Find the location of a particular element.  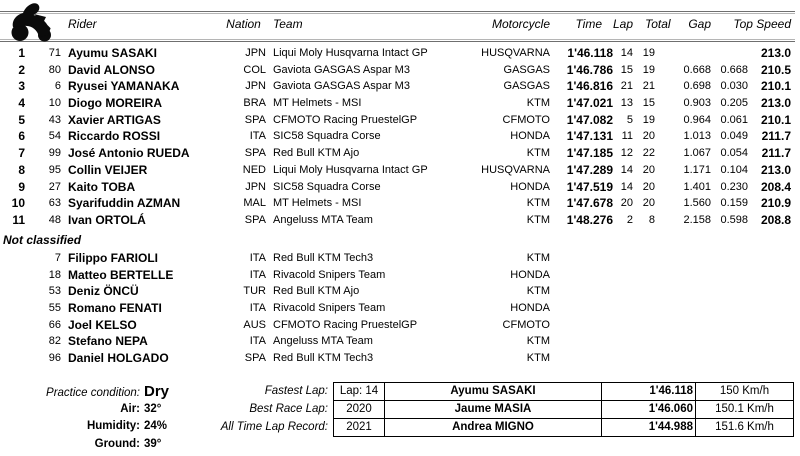

result-row: 53 Deniz ÖNCÜ TUR Red Bull KTM Ajo KTM is located at coordinates (395, 291).